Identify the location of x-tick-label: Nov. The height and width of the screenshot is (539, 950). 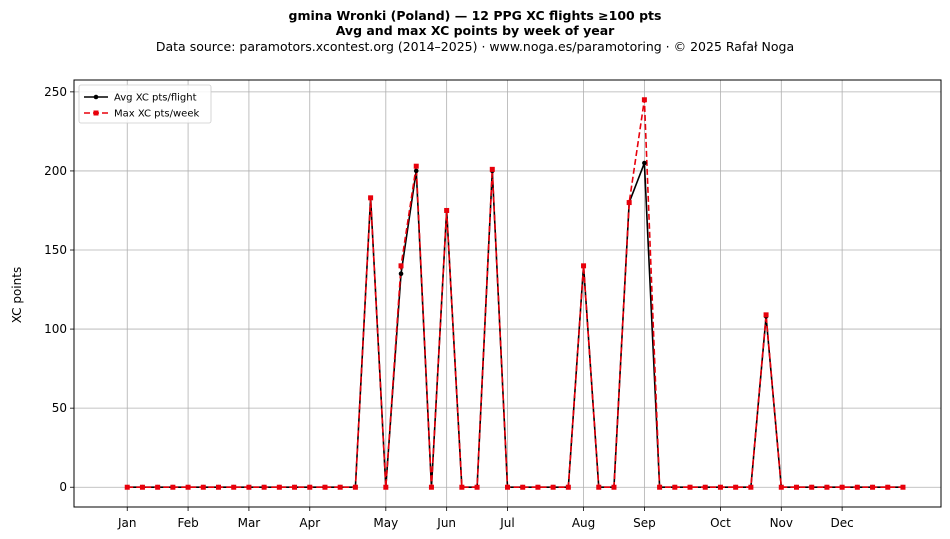
(781, 523).